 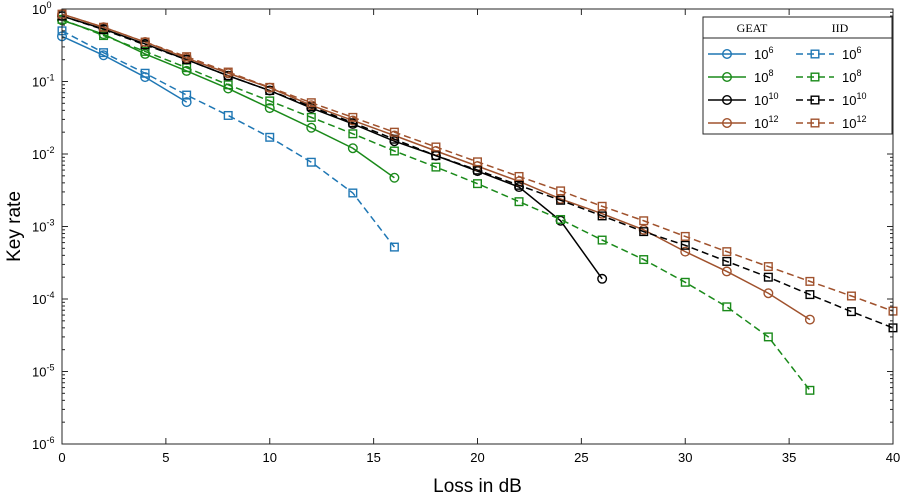 What do you see at coordinates (43, 81) in the screenshot?
I see `y-tick-label: 10⁻¹` at bounding box center [43, 81].